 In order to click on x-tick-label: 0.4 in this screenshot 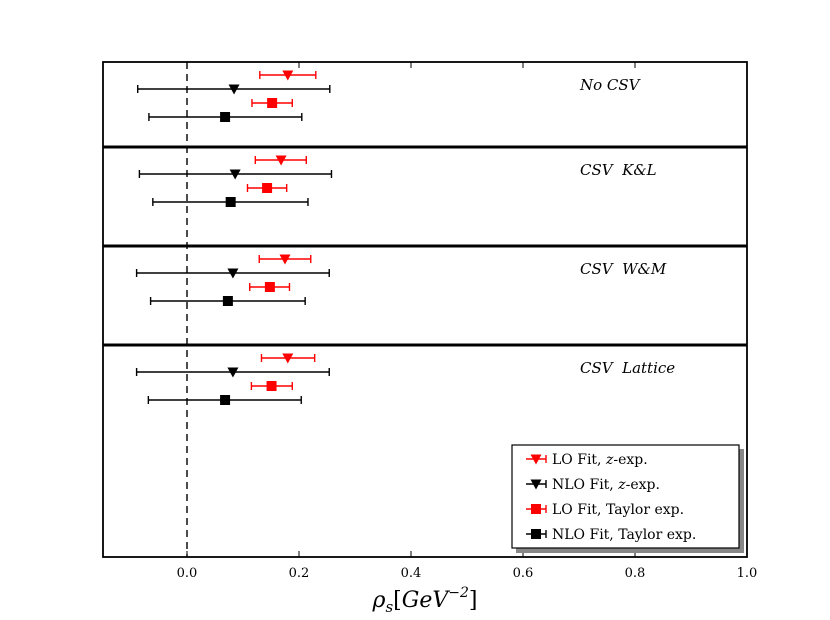, I will do `click(411, 573)`.